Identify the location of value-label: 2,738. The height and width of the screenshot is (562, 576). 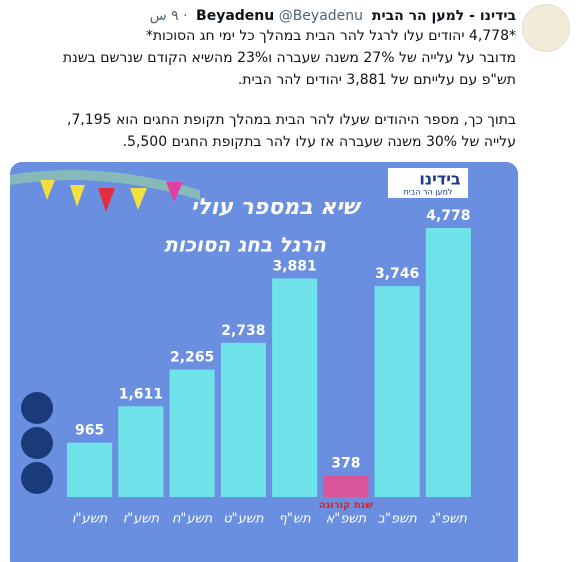
(243, 331).